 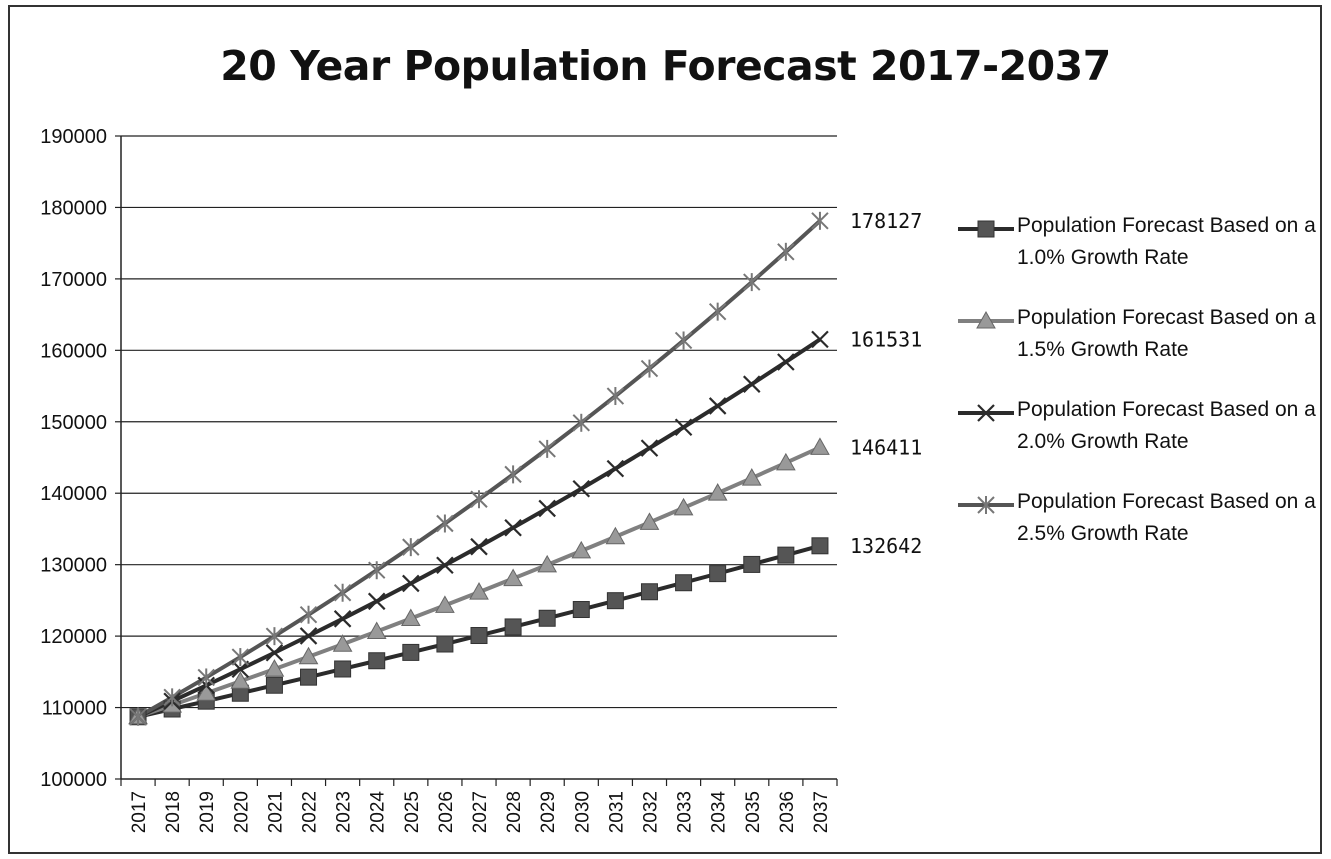 What do you see at coordinates (685, 812) in the screenshot?
I see `x-tick-label: 2033` at bounding box center [685, 812].